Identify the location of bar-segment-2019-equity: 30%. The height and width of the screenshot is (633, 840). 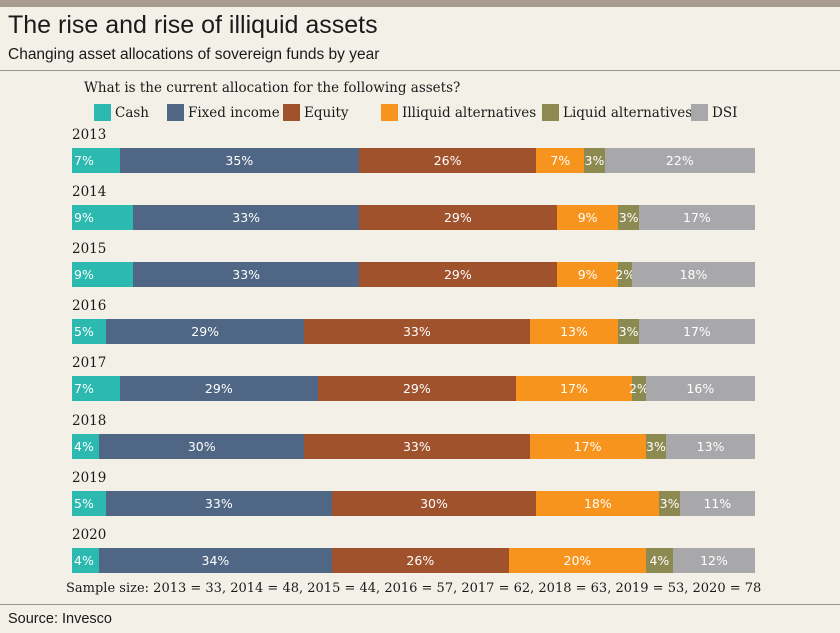
(434, 503).